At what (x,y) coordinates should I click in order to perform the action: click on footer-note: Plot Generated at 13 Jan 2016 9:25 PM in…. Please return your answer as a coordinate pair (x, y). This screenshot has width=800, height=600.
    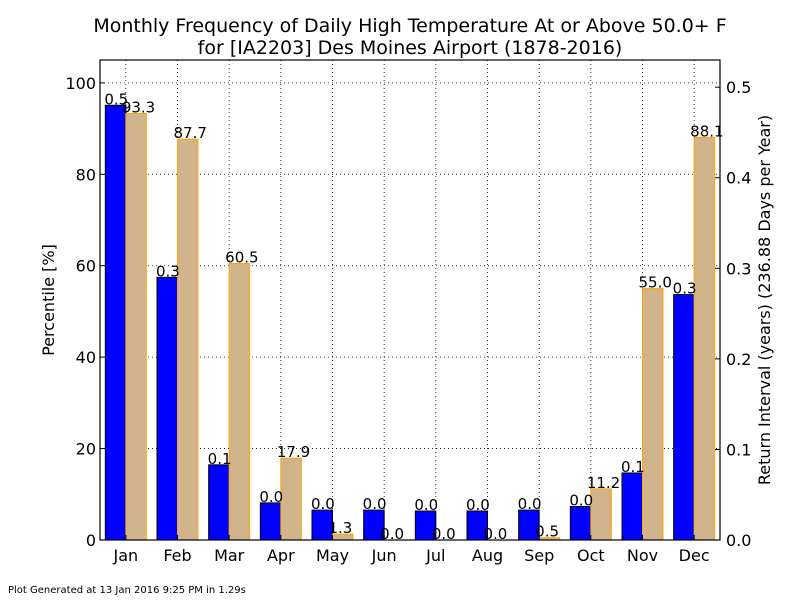
    Looking at the image, I should click on (127, 590).